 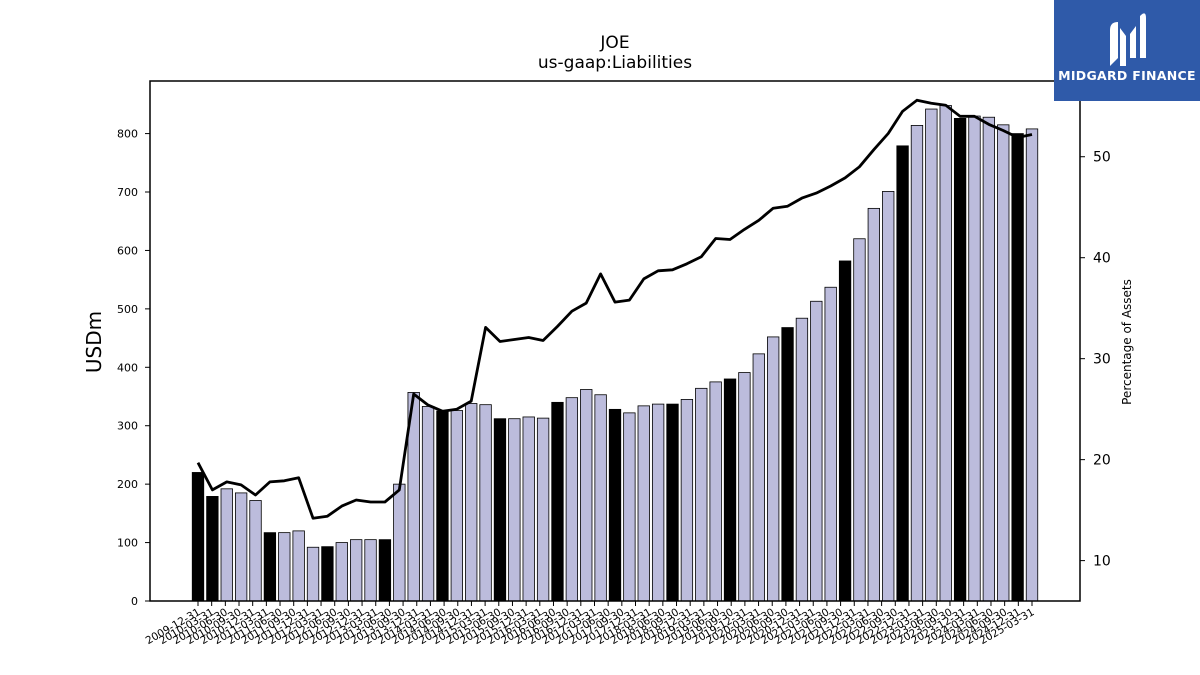 What do you see at coordinates (127, 484) in the screenshot?
I see `y-tick-label: 200` at bounding box center [127, 484].